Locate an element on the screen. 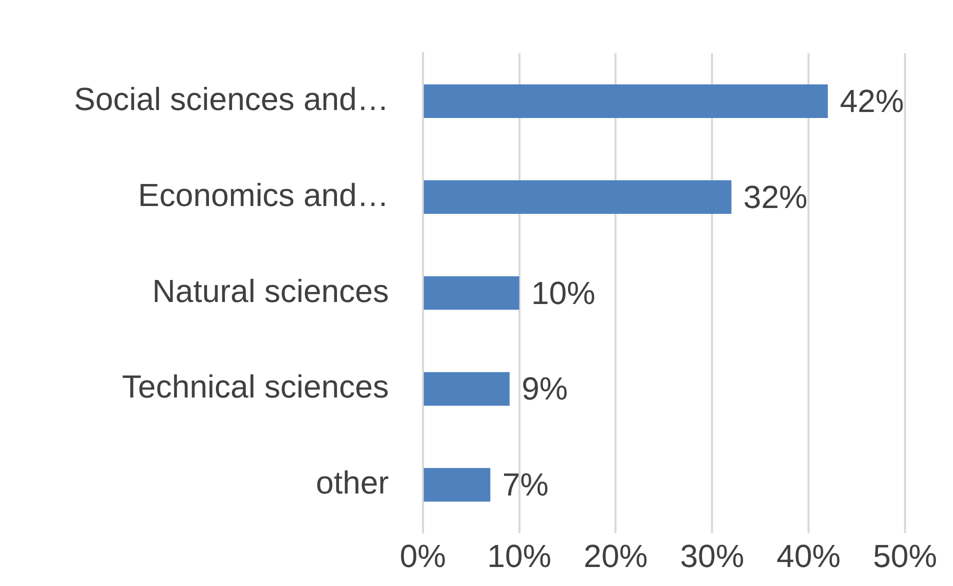  y-tick-label: Technical sciences is located at coordinates (255, 386).